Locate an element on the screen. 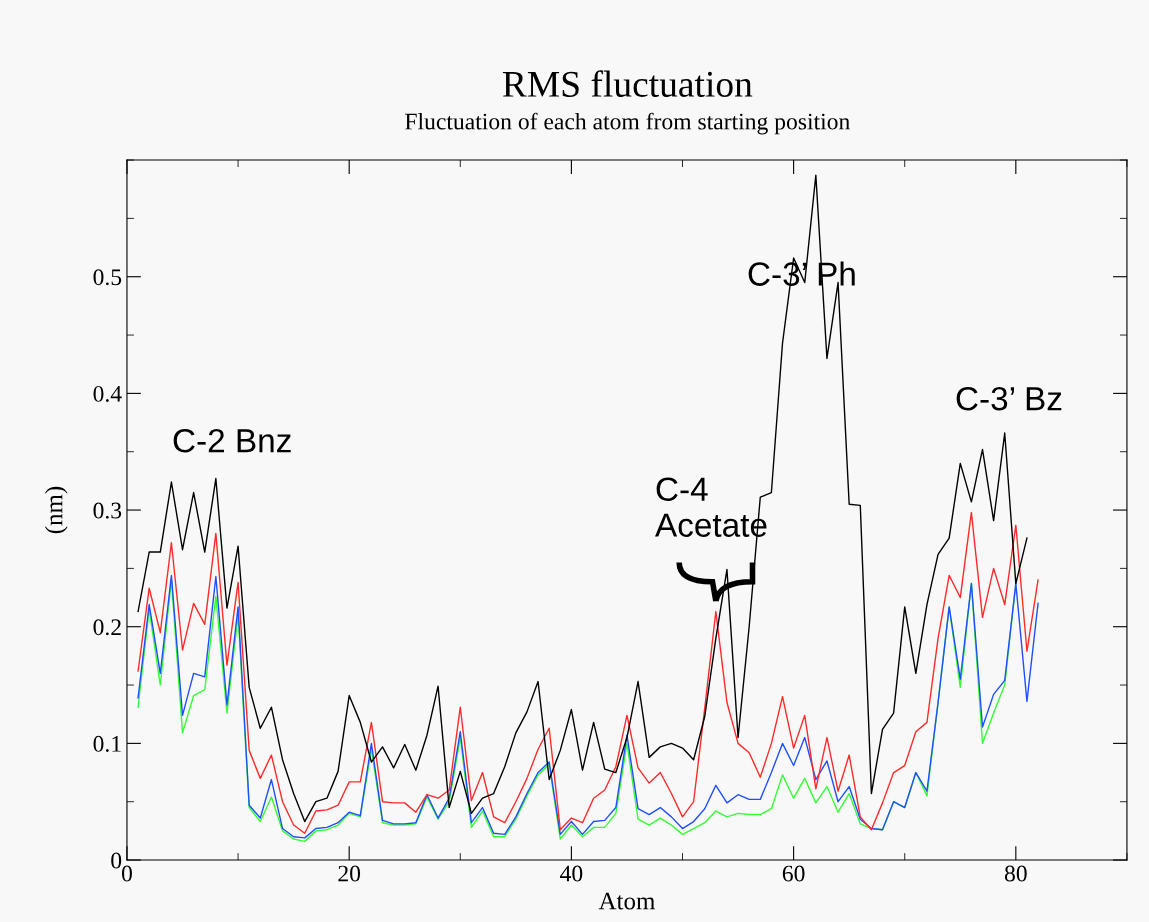 The image size is (1149, 922). x-axis-title: Atom is located at coordinates (627, 901).